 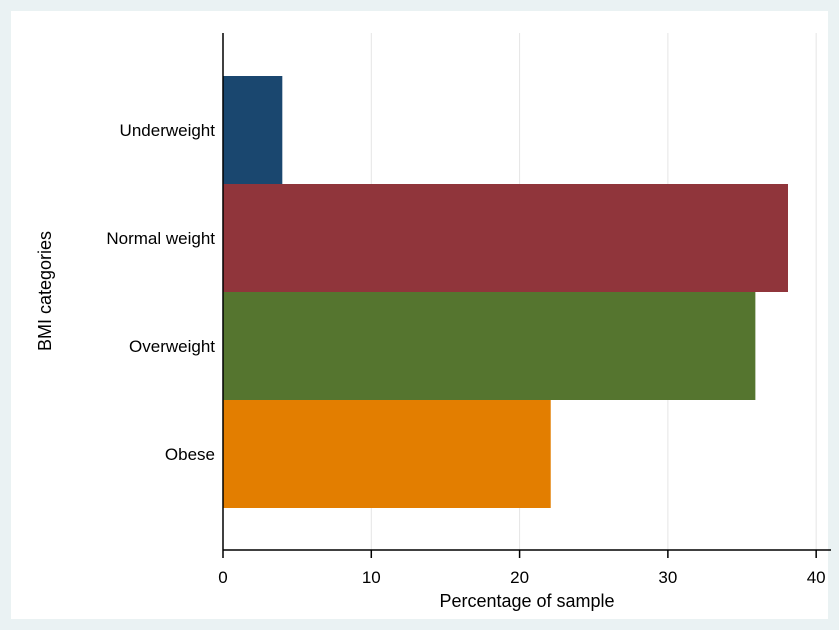 I want to click on x-tick-label: 30, so click(x=667, y=577).